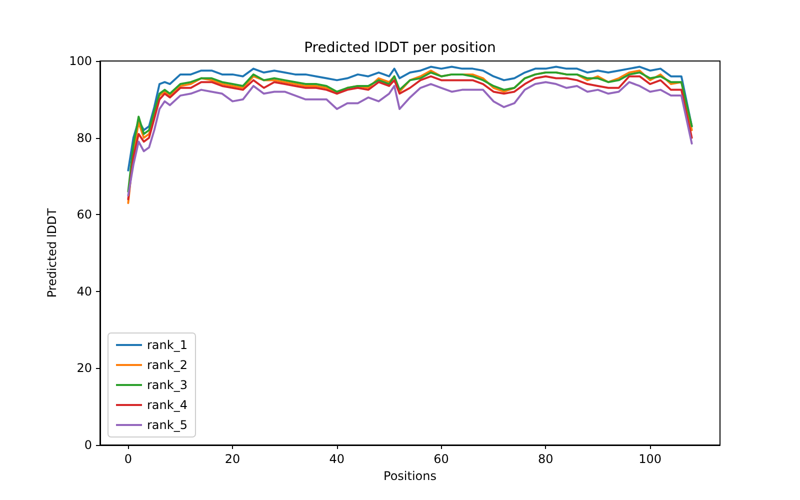 The height and width of the screenshot is (500, 800). Describe the element at coordinates (80, 61) in the screenshot. I see `y-tick-label: 100` at that location.